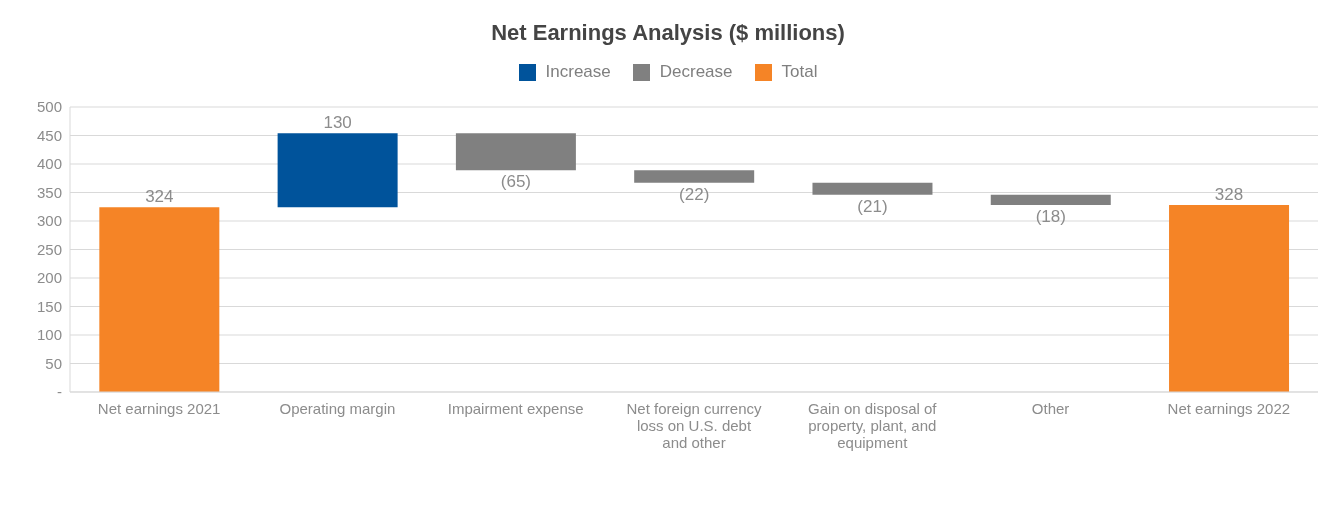 This screenshot has height=518, width=1338. Describe the element at coordinates (515, 408) in the screenshot. I see `x-tick-label: Impairment expense` at that location.